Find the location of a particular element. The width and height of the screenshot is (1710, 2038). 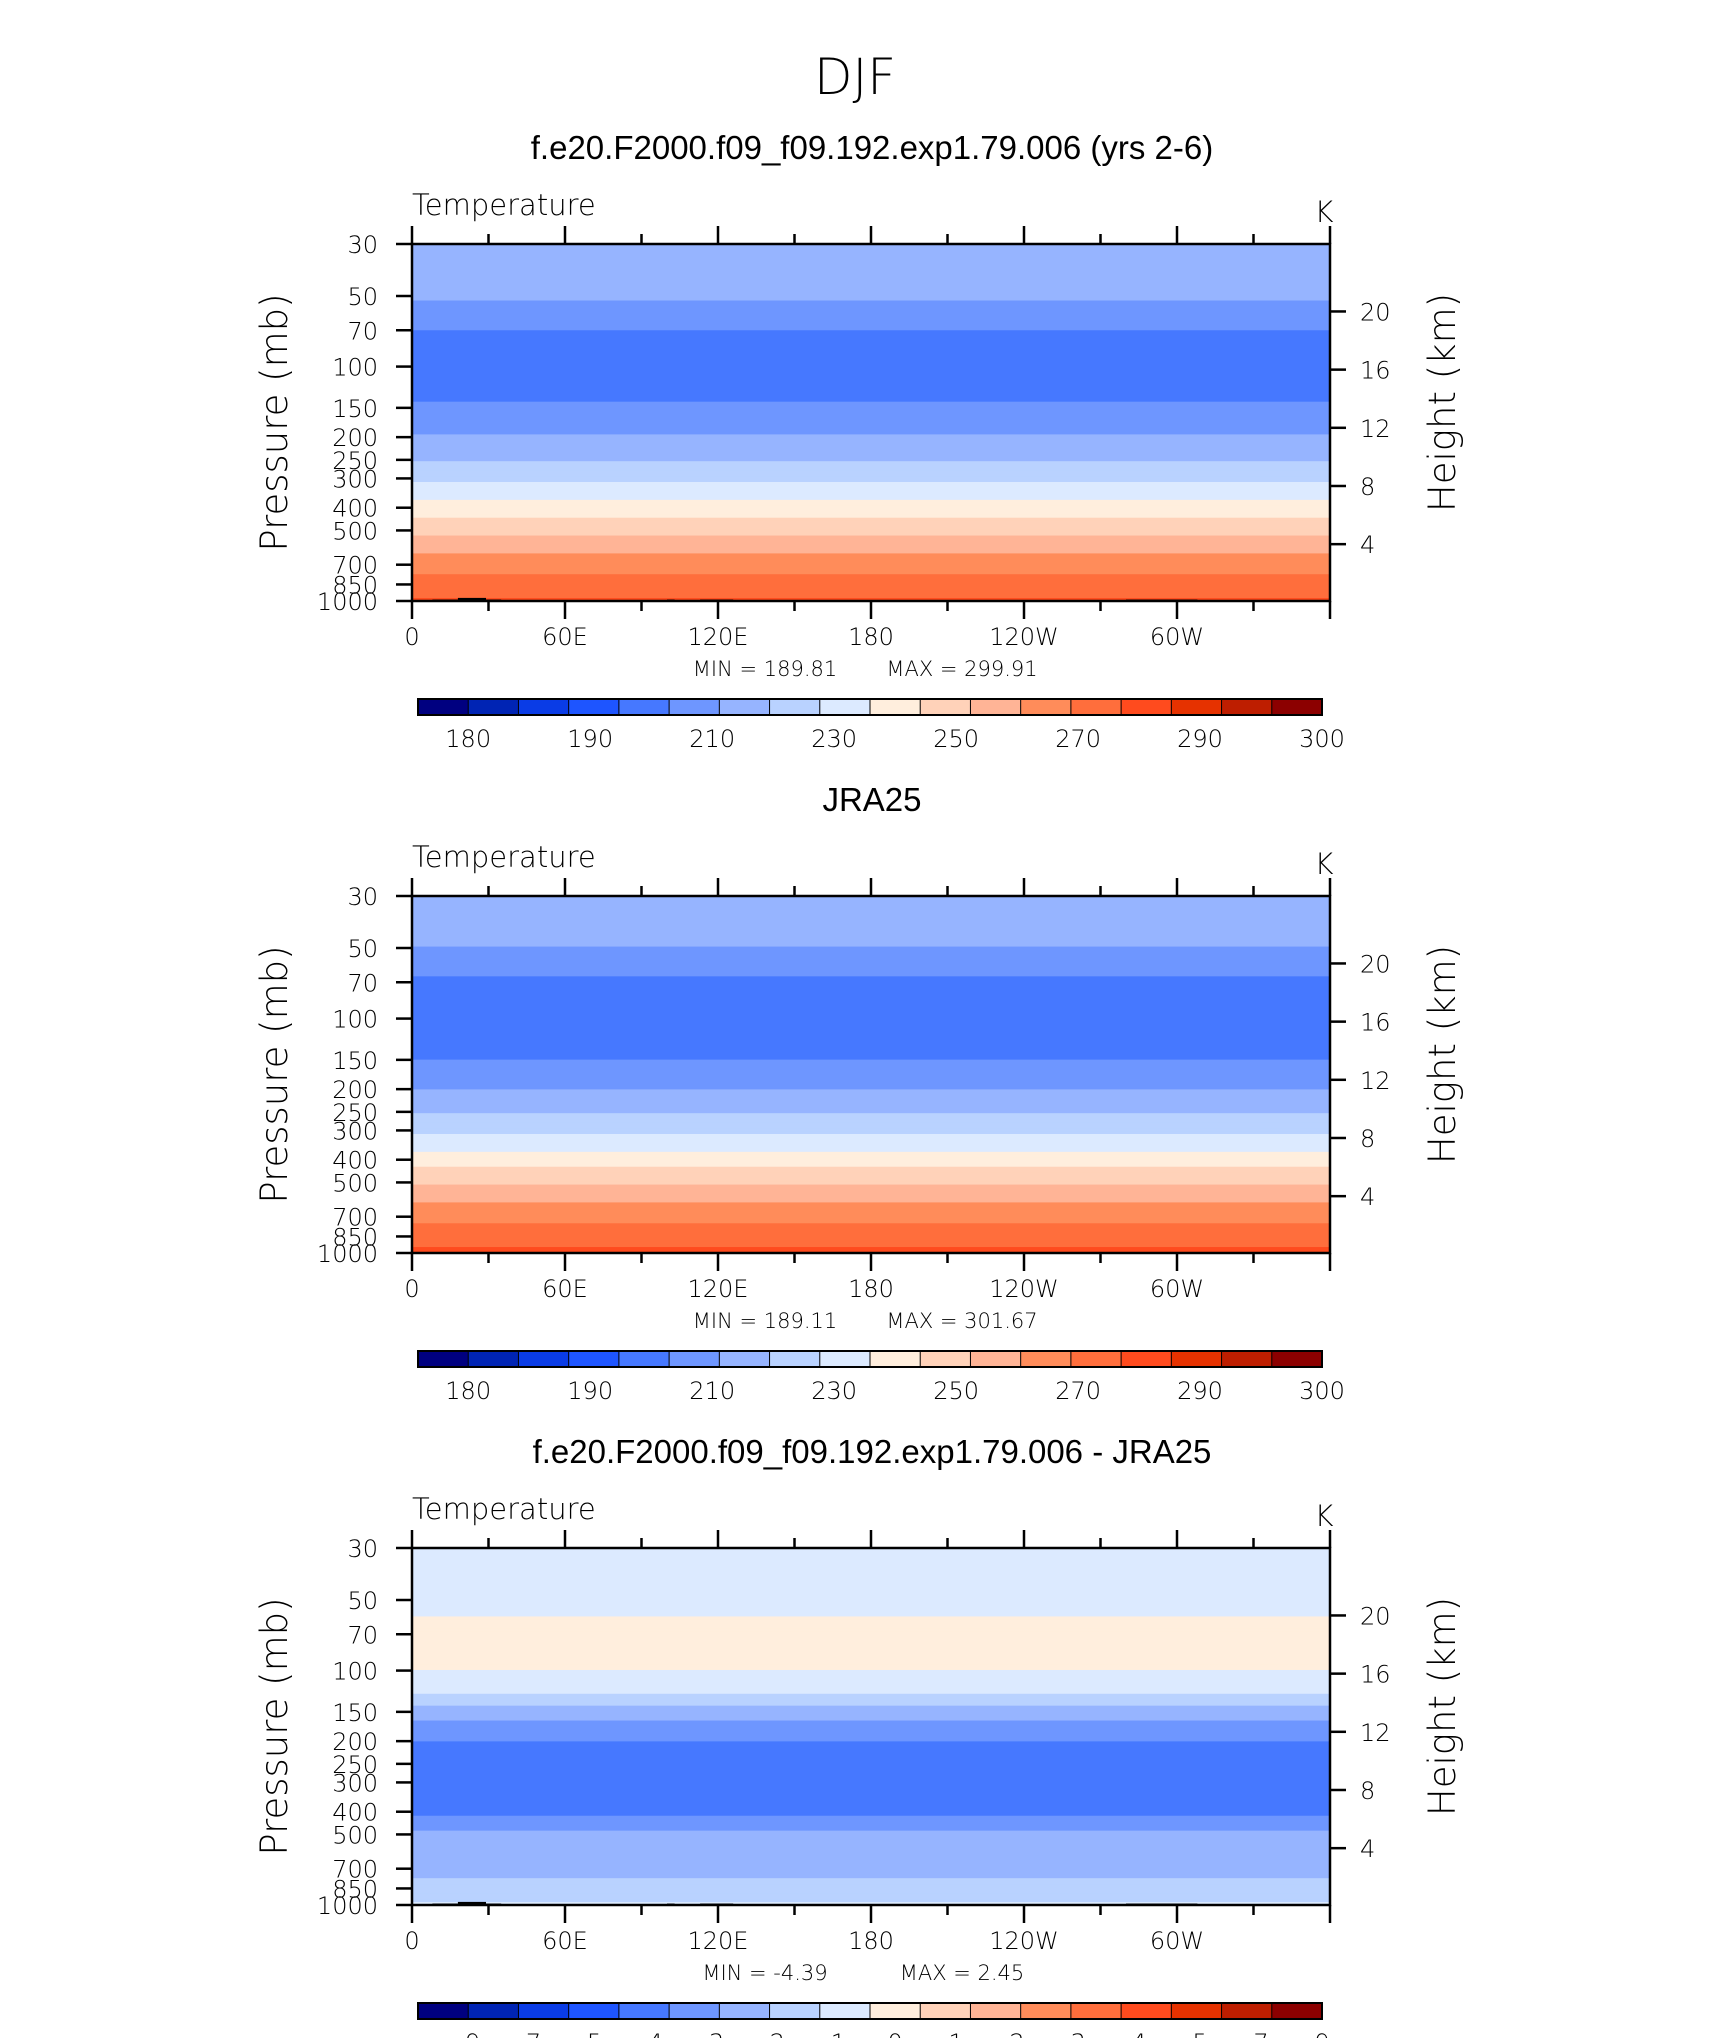

colorbar-label: -5 is located at coordinates (590, 2033).